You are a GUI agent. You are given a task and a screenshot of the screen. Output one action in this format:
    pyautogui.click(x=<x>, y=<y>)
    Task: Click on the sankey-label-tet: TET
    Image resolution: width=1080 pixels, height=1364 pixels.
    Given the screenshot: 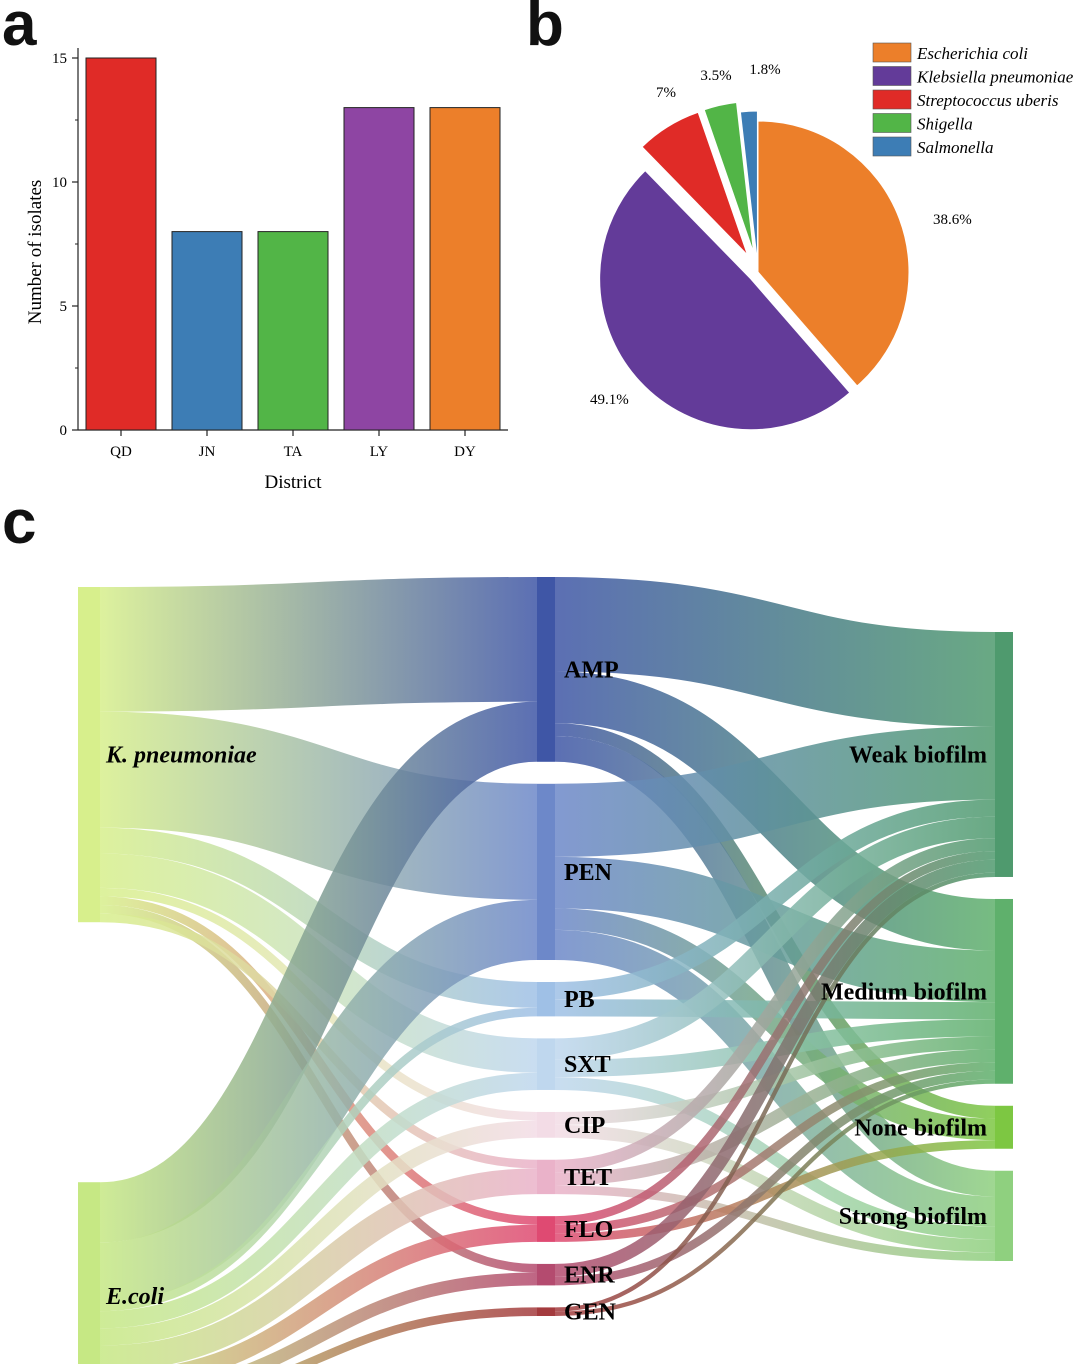 What is the action you would take?
    pyautogui.click(x=588, y=1178)
    